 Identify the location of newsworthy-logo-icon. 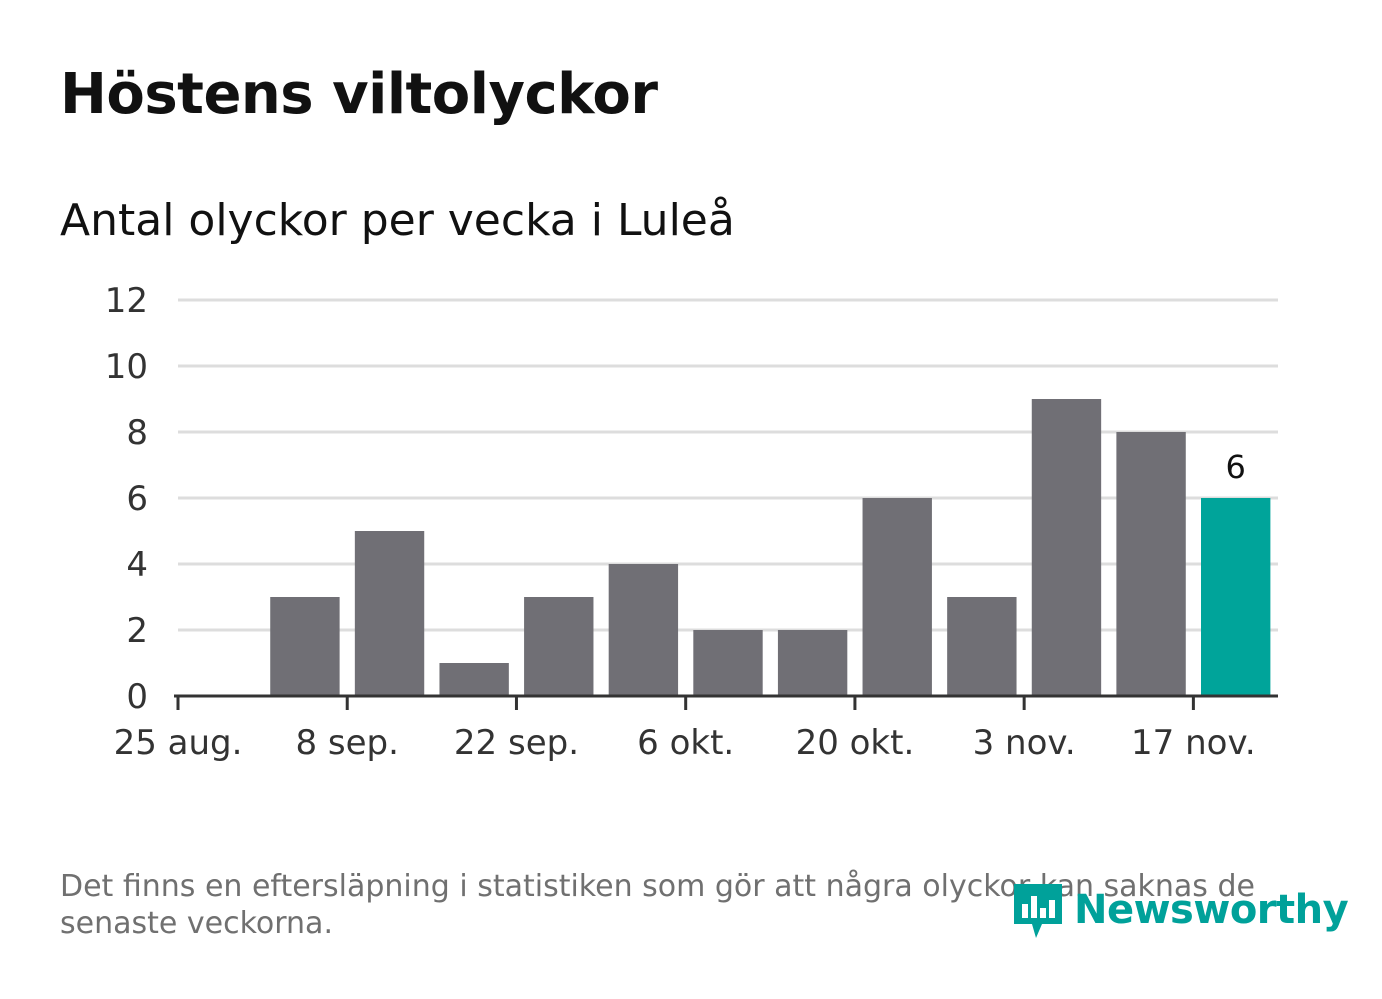
(1038, 911).